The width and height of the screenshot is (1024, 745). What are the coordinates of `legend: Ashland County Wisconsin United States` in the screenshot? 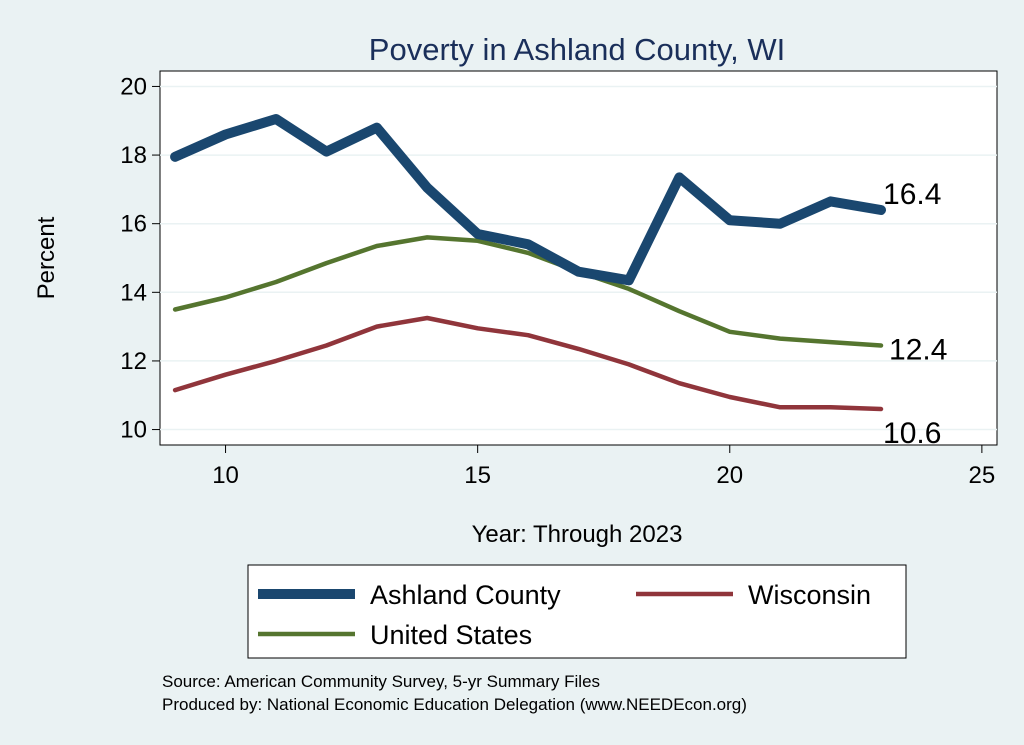 It's located at (564, 615).